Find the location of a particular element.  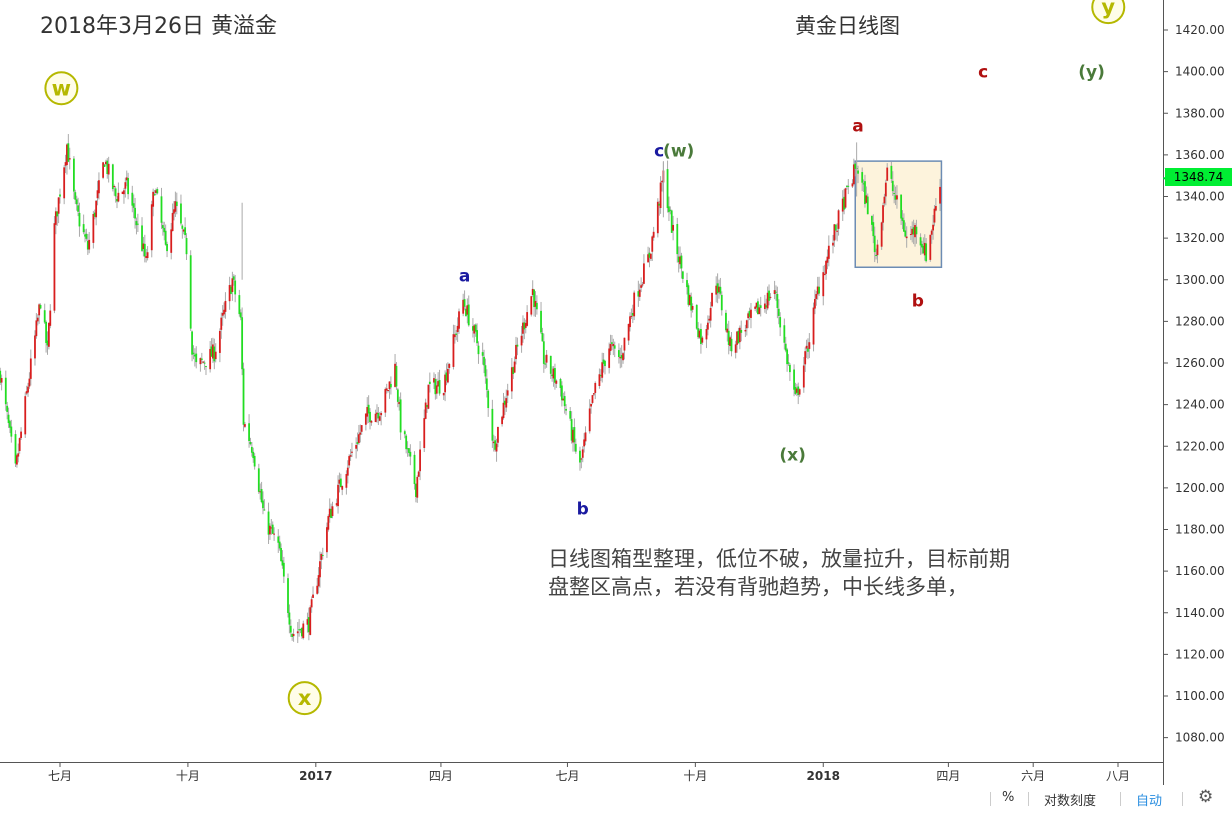

chart-bottom-toolbar: % 对数刻度 自动 ⚙ is located at coordinates (616, 799).